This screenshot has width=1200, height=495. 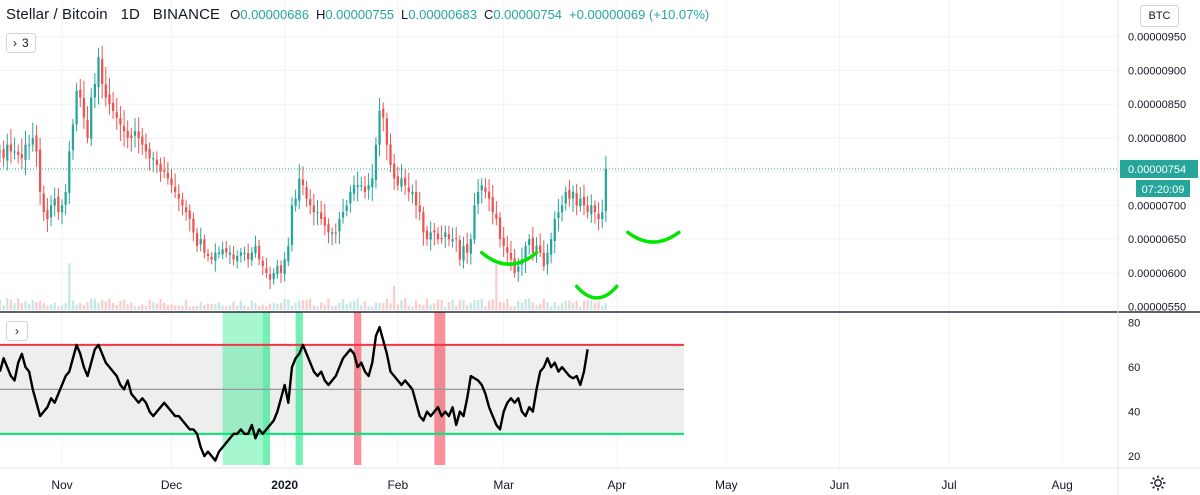 I want to click on y-tick-label: 0.00000950, so click(x=1157, y=38).